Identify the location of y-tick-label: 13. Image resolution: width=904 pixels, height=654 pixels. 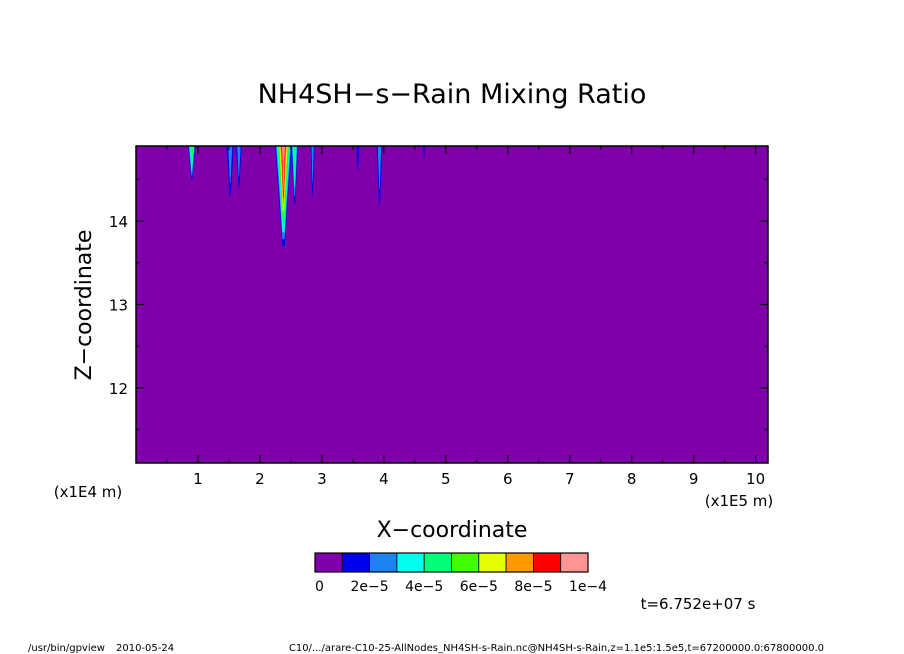
(118, 306).